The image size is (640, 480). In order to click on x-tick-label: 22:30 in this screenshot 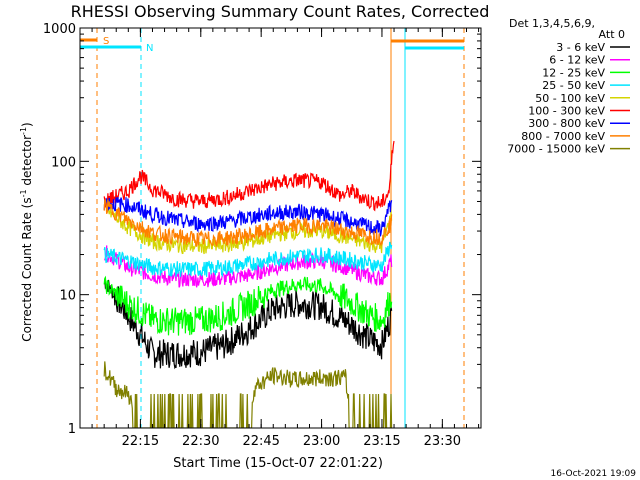, I will do `click(200, 441)`.